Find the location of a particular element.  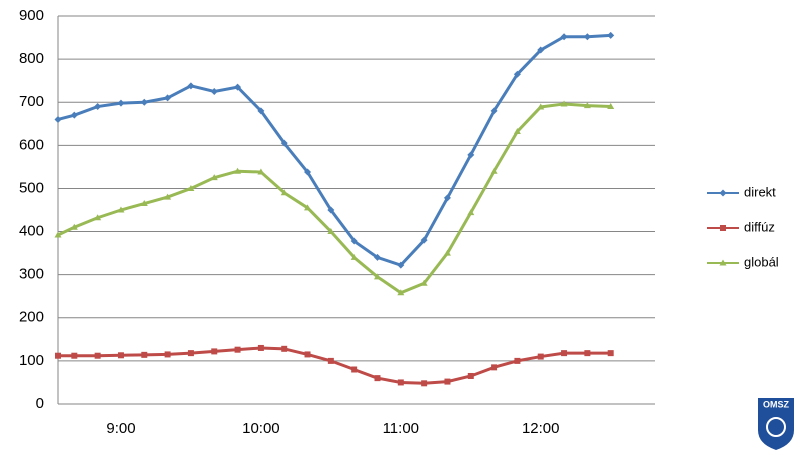

y-tick-label: 0 is located at coordinates (40, 403).